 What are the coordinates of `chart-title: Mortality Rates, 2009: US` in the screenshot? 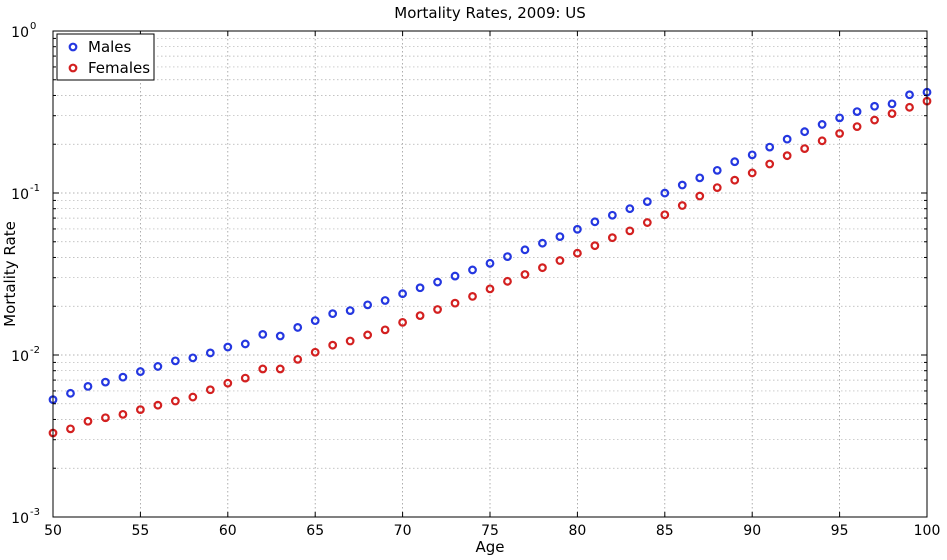 It's located at (489, 13).